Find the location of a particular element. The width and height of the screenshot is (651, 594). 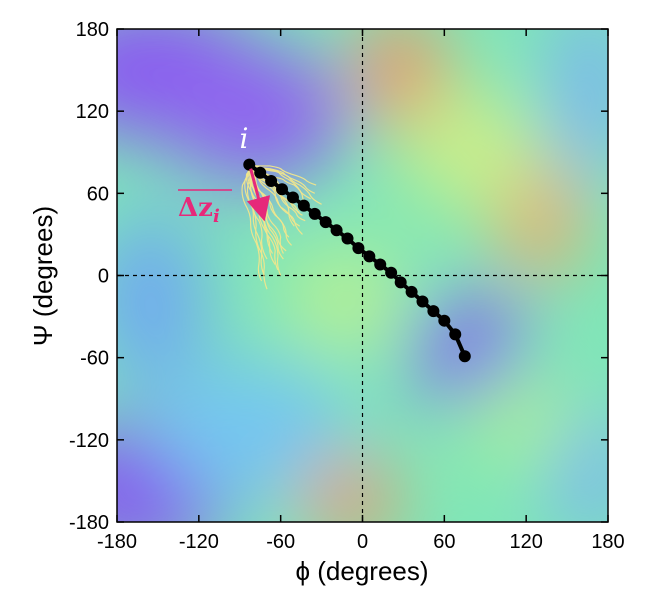

string-path is located at coordinates (357, 260).